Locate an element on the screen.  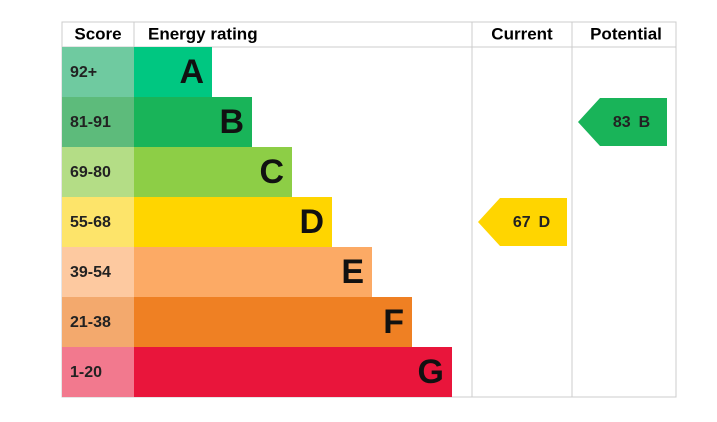
potential-arrow is located at coordinates (622, 122).